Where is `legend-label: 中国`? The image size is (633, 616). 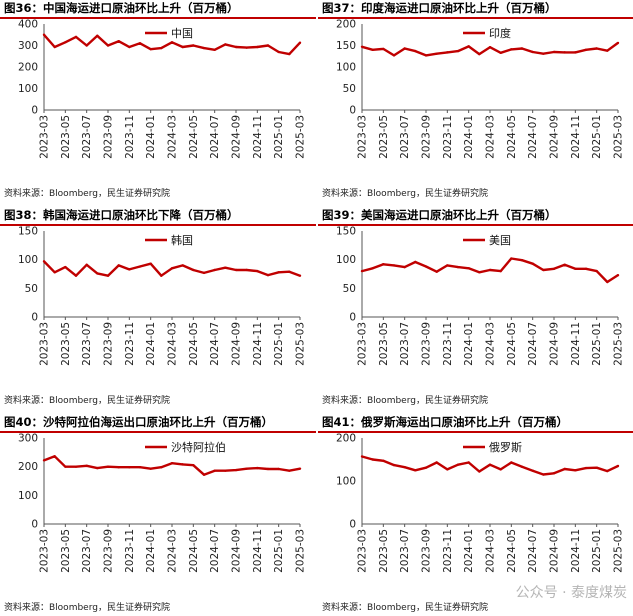
legend-label: 中国 is located at coordinates (182, 33).